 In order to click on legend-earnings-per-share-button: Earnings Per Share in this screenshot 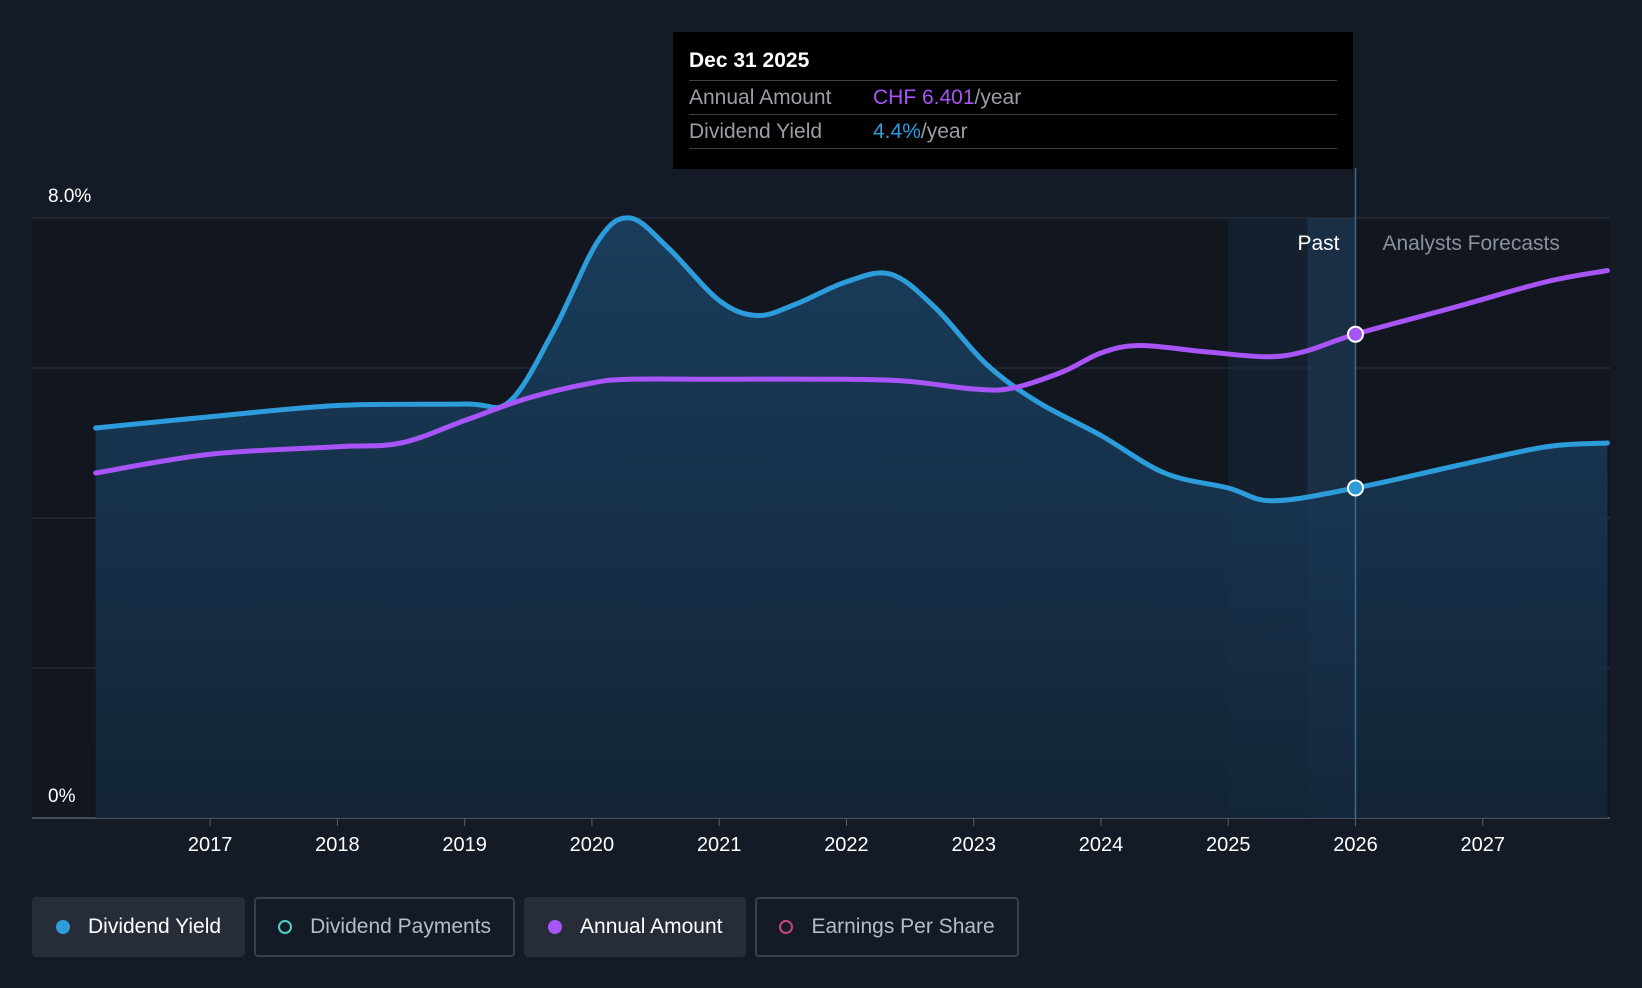, I will do `click(887, 927)`.